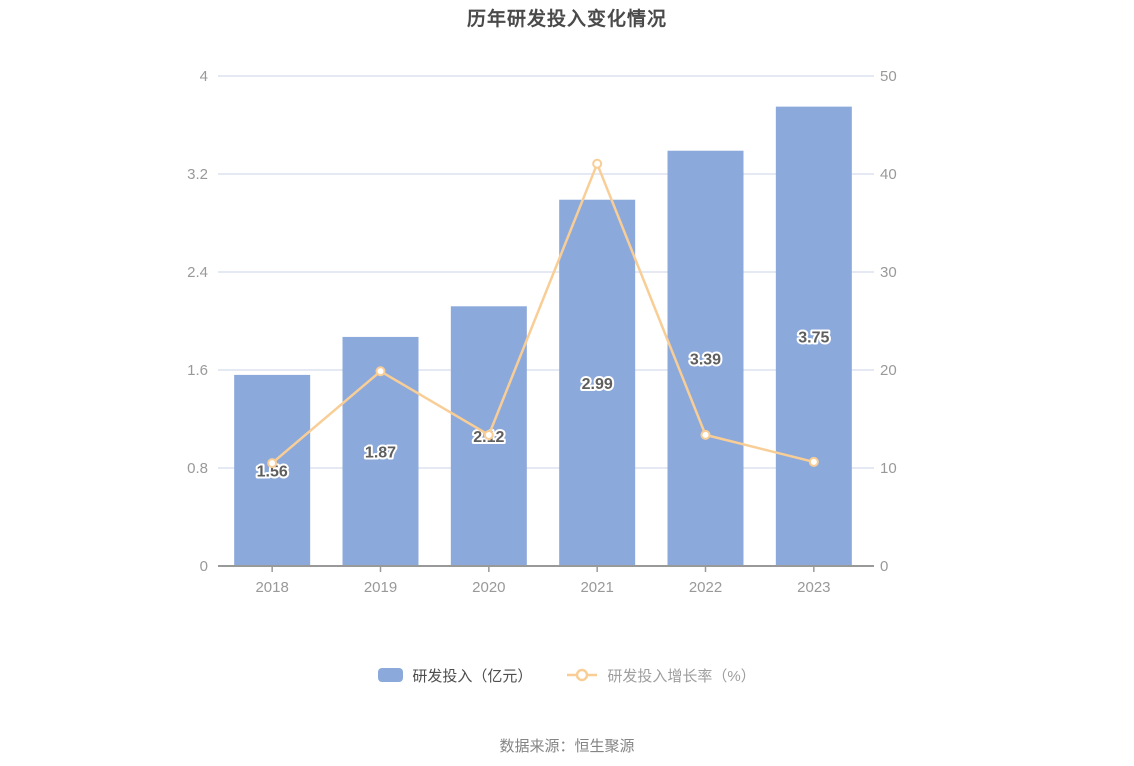 This screenshot has width=1134, height=766. I want to click on bar-2021, so click(597, 382).